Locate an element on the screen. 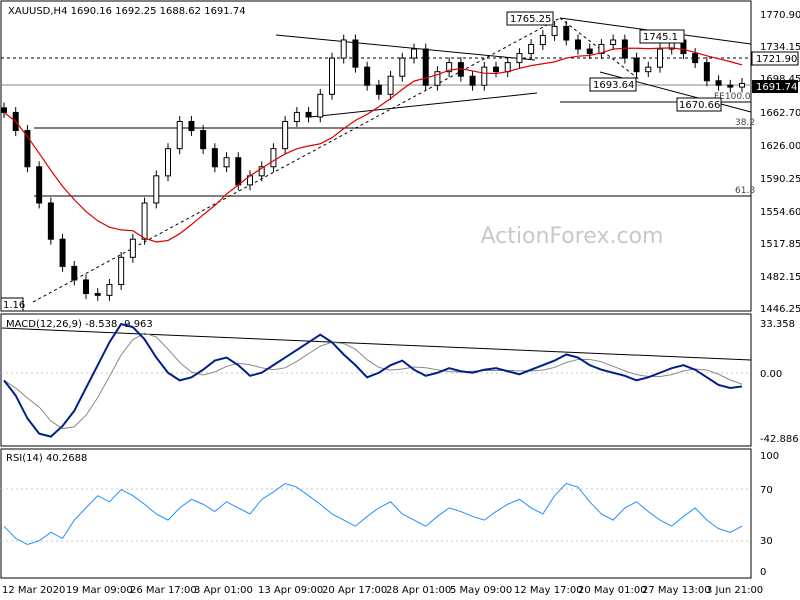 The height and width of the screenshot is (600, 800). x-tick: 20 May 01:00 is located at coordinates (612, 590).